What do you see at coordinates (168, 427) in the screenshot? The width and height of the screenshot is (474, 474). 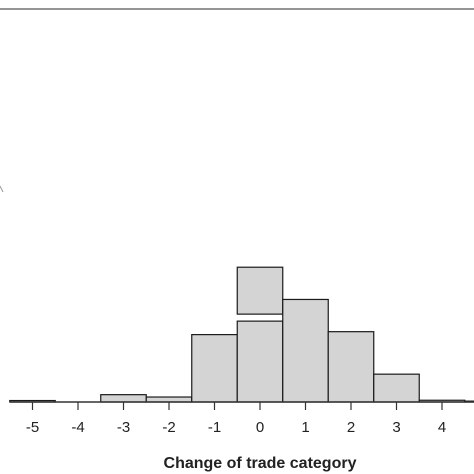 I see `x-tick-label-3: -2` at bounding box center [168, 427].